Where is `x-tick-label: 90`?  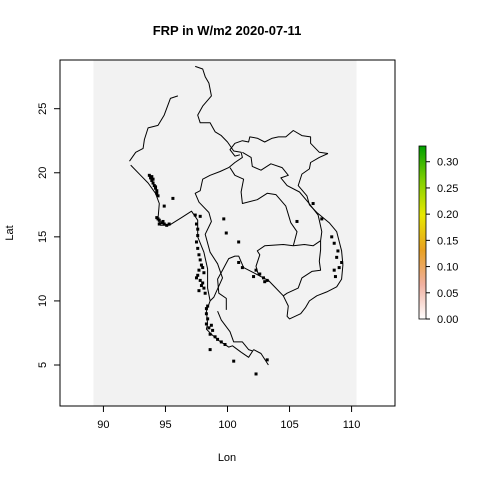
x-tick-label: 90 is located at coordinates (103, 425).